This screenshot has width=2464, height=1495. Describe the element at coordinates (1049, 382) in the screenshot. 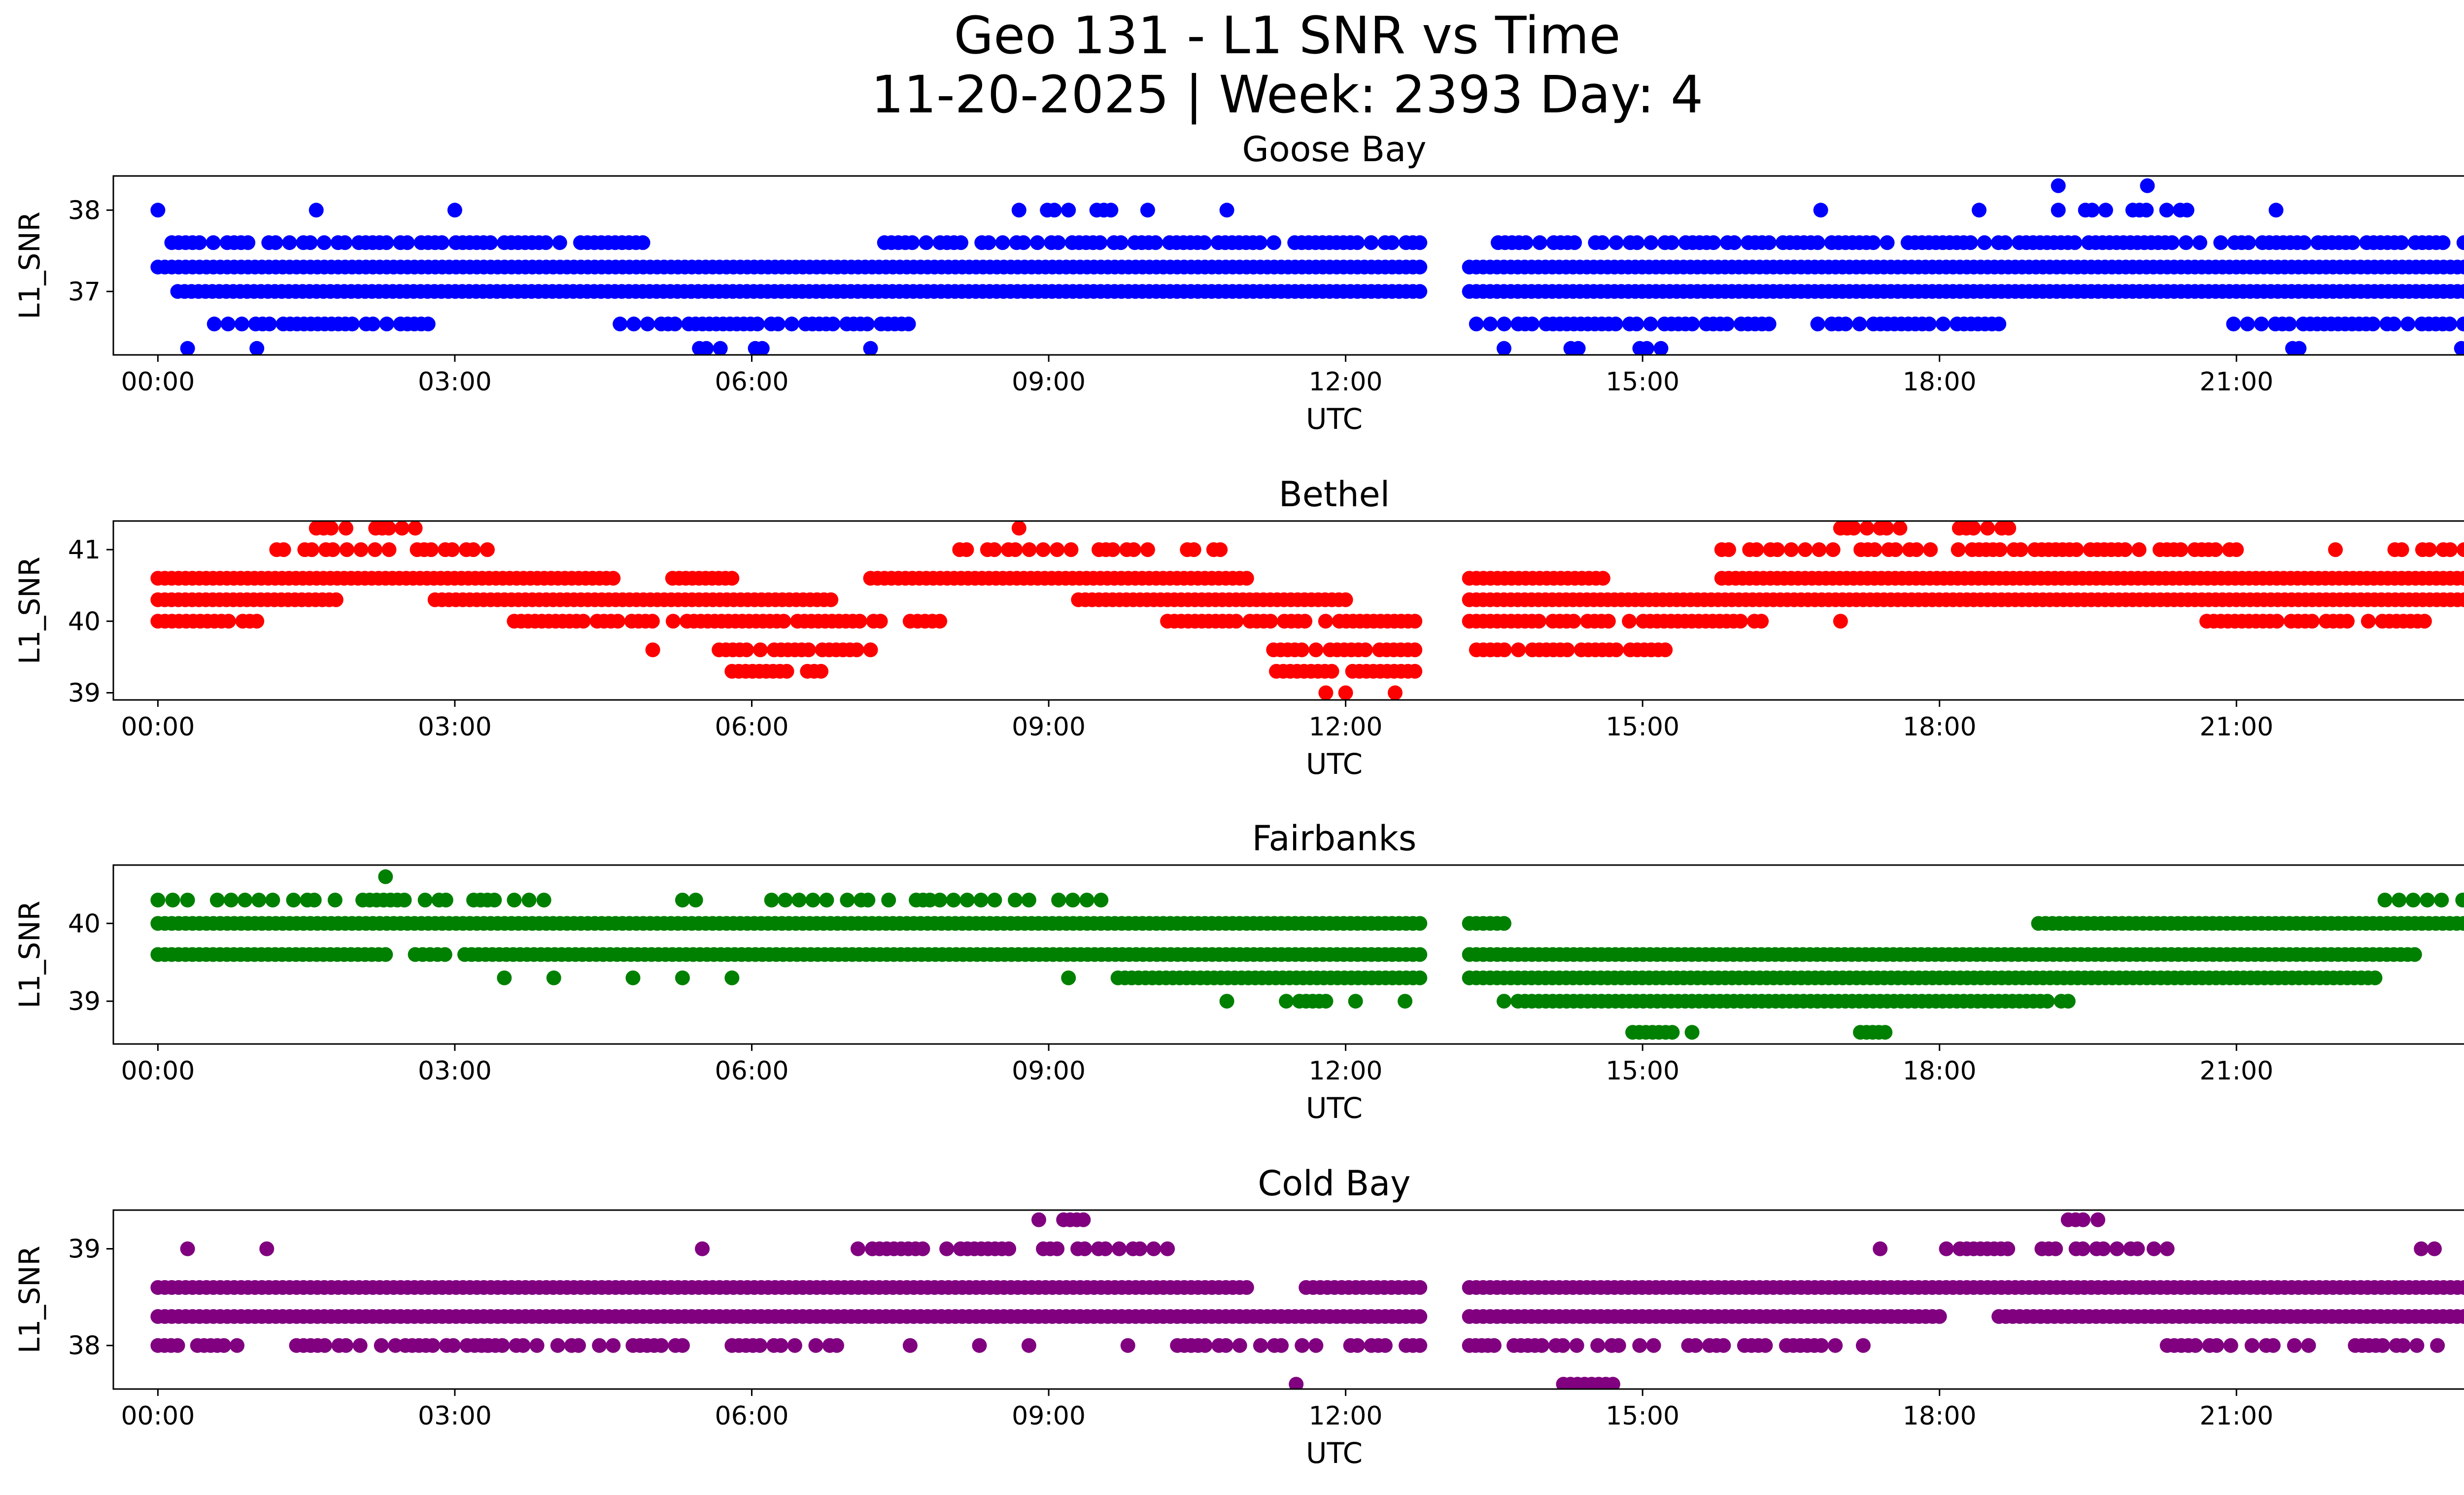

I see `x-tick-label: 09:00` at that location.